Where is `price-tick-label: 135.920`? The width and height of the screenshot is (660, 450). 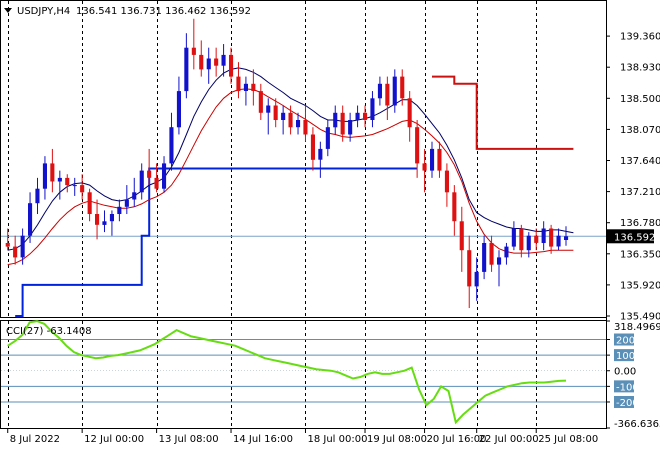
price-tick-label: 135.920 is located at coordinates (640, 285).